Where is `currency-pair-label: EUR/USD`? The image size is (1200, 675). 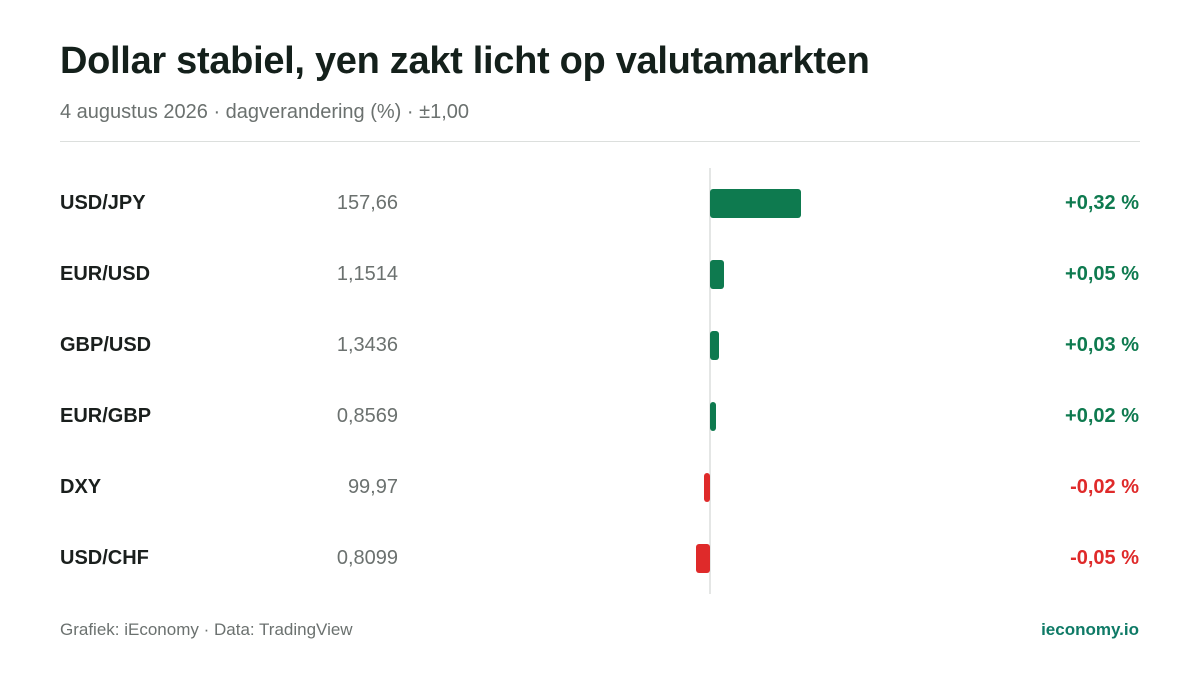 currency-pair-label: EUR/USD is located at coordinates (105, 274).